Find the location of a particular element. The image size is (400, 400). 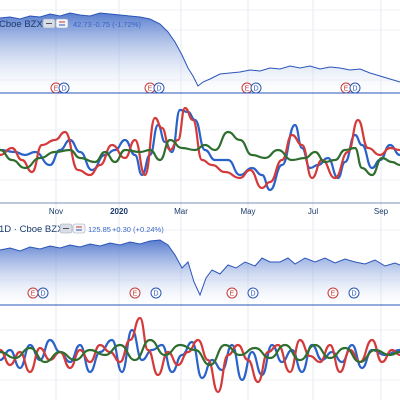

x-tick-label-2: Mar is located at coordinates (181, 211).